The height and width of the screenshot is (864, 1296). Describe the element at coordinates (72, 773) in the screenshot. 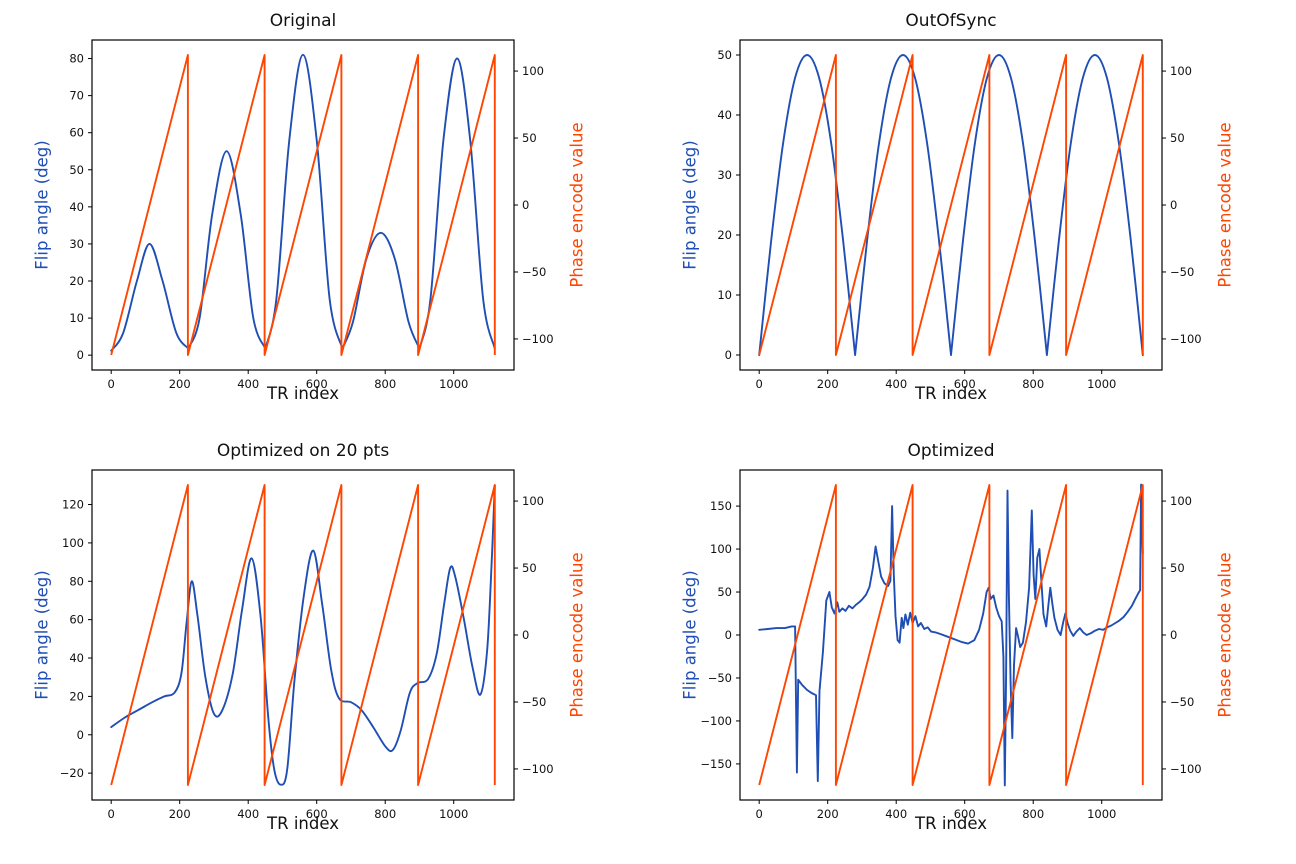

I see `y-left-tick-label: −20` at that location.